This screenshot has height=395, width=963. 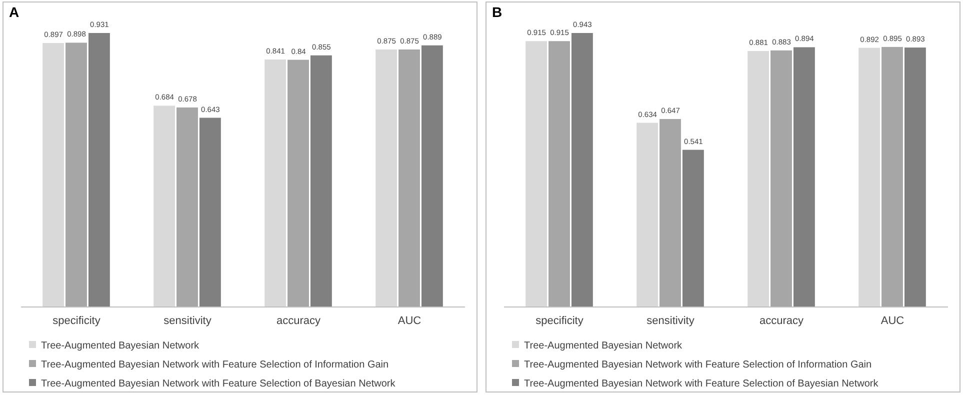 I want to click on chart-title: B, so click(x=497, y=12).